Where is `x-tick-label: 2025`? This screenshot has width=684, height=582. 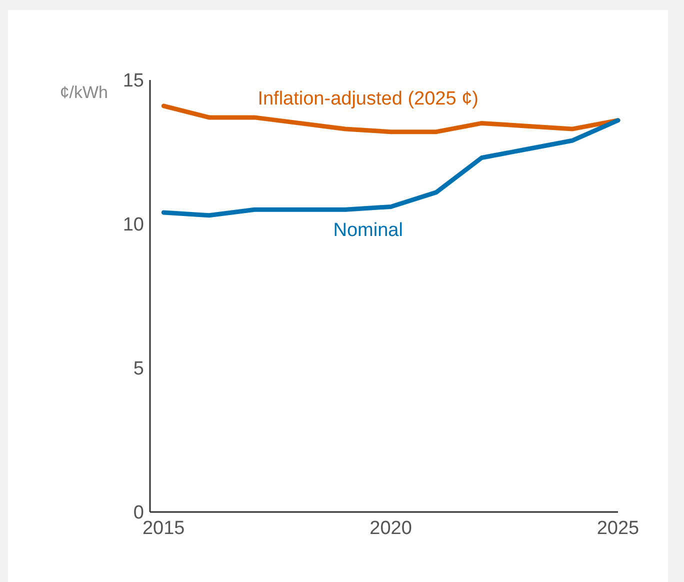 x-tick-label: 2025 is located at coordinates (618, 528).